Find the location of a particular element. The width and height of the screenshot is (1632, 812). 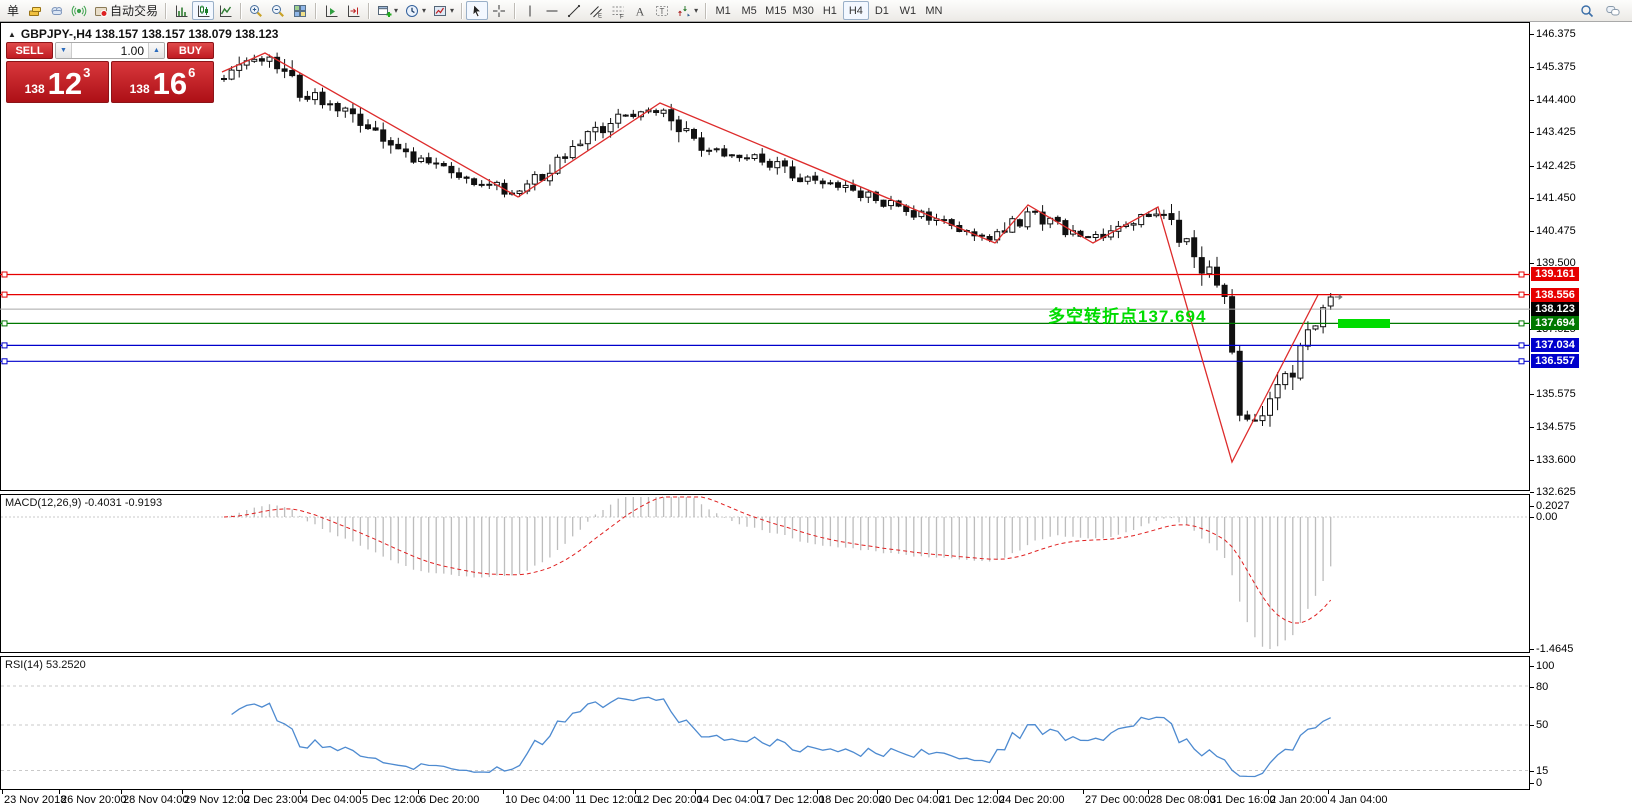

zoom-in-button is located at coordinates (256, 10).